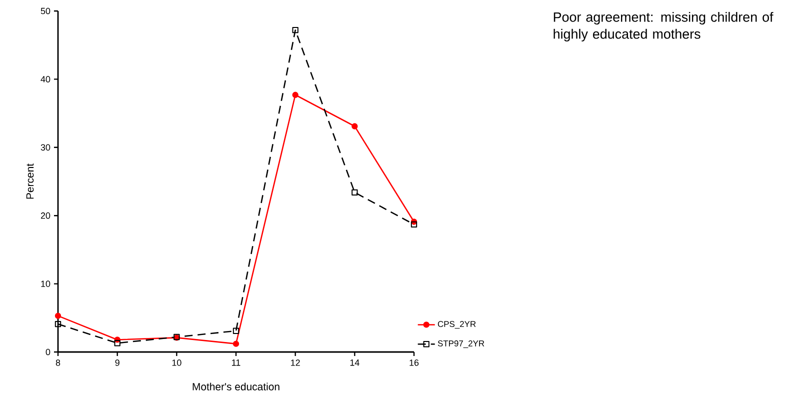  Describe the element at coordinates (30, 181) in the screenshot. I see `y-axis-title: Percent` at that location.